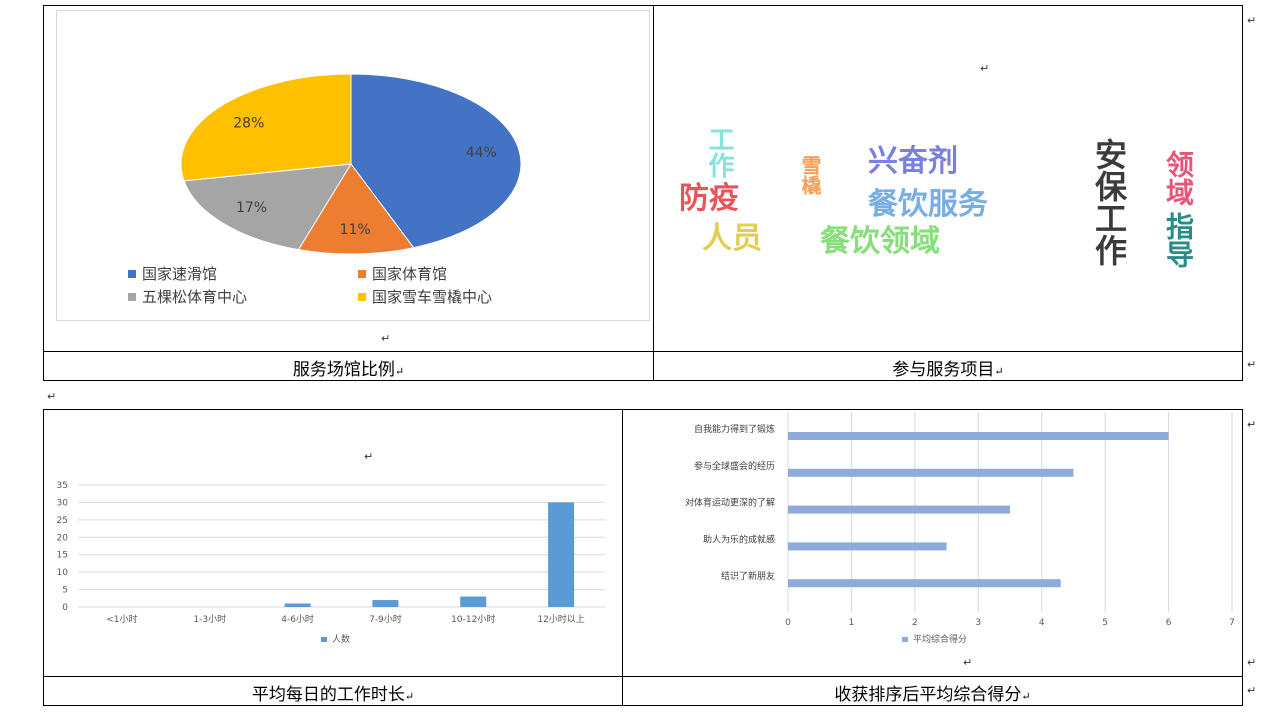 This screenshot has width=1277, height=716. Describe the element at coordinates (734, 466) in the screenshot. I see `y-tick-label: 参与全球盛会的经历` at that location.